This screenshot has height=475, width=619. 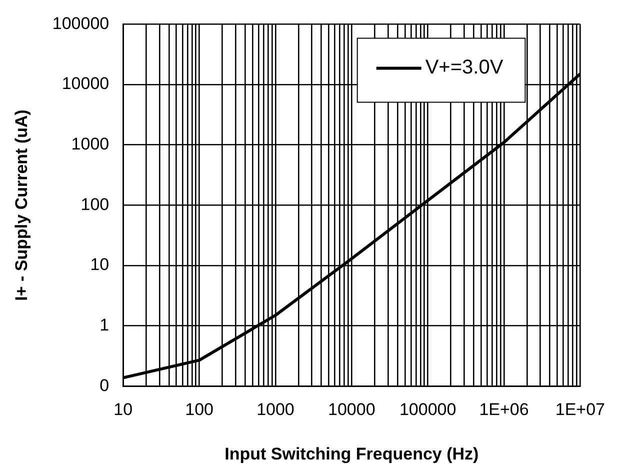 I want to click on y-tick-label: 10000, so click(x=86, y=84).